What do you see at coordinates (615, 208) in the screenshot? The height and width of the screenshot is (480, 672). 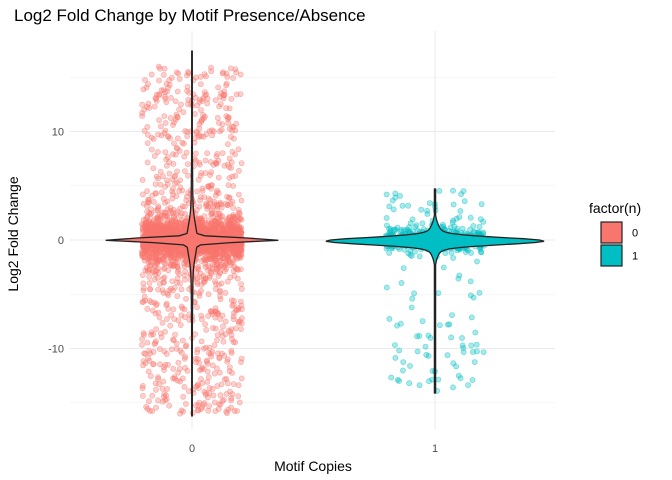 I see `legend-title: factor(n)` at bounding box center [615, 208].